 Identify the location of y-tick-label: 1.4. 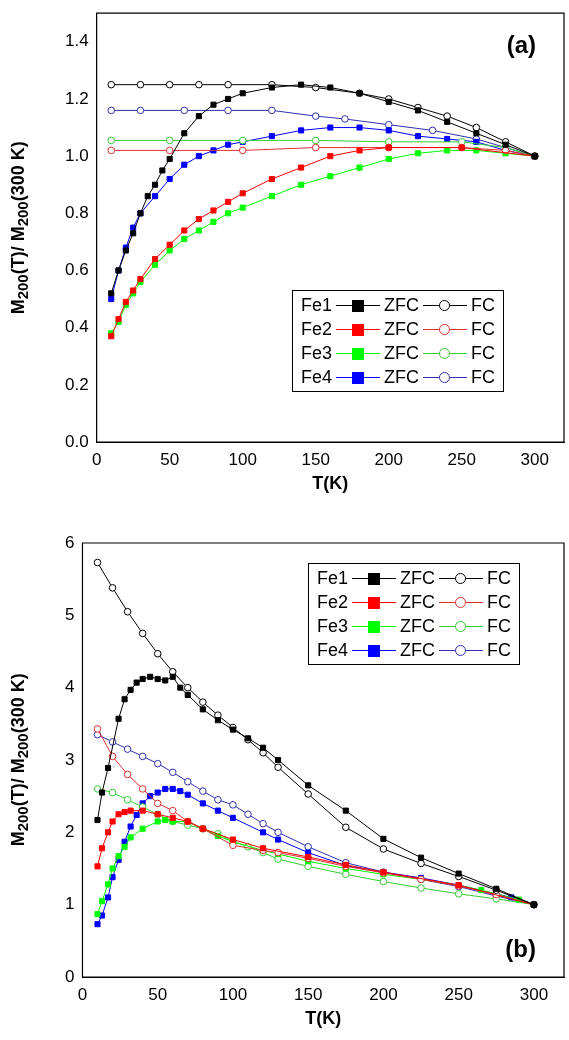
(76, 41).